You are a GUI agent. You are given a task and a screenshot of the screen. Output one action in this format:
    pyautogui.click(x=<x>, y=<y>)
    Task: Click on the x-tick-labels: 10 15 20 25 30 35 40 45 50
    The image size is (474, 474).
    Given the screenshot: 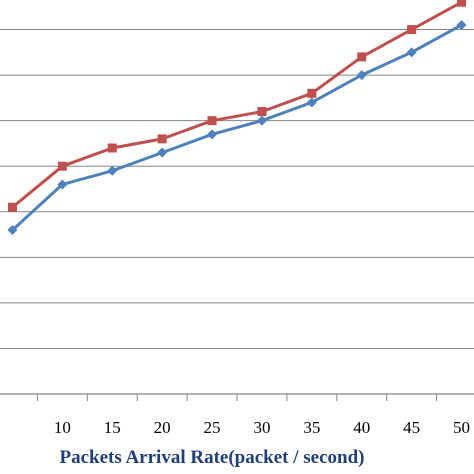 What is the action you would take?
    pyautogui.click(x=262, y=427)
    